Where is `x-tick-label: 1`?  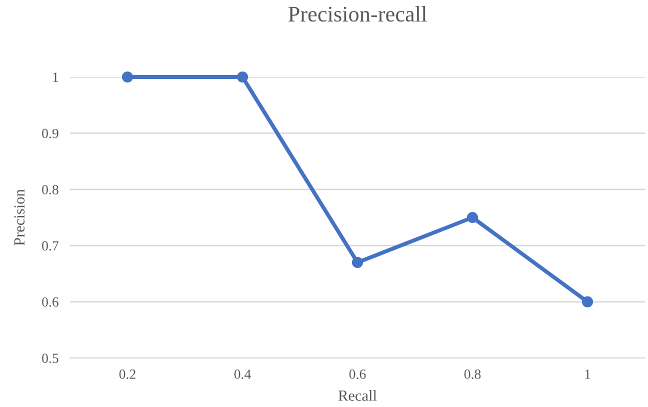
x-tick-label: 1 is located at coordinates (587, 374).